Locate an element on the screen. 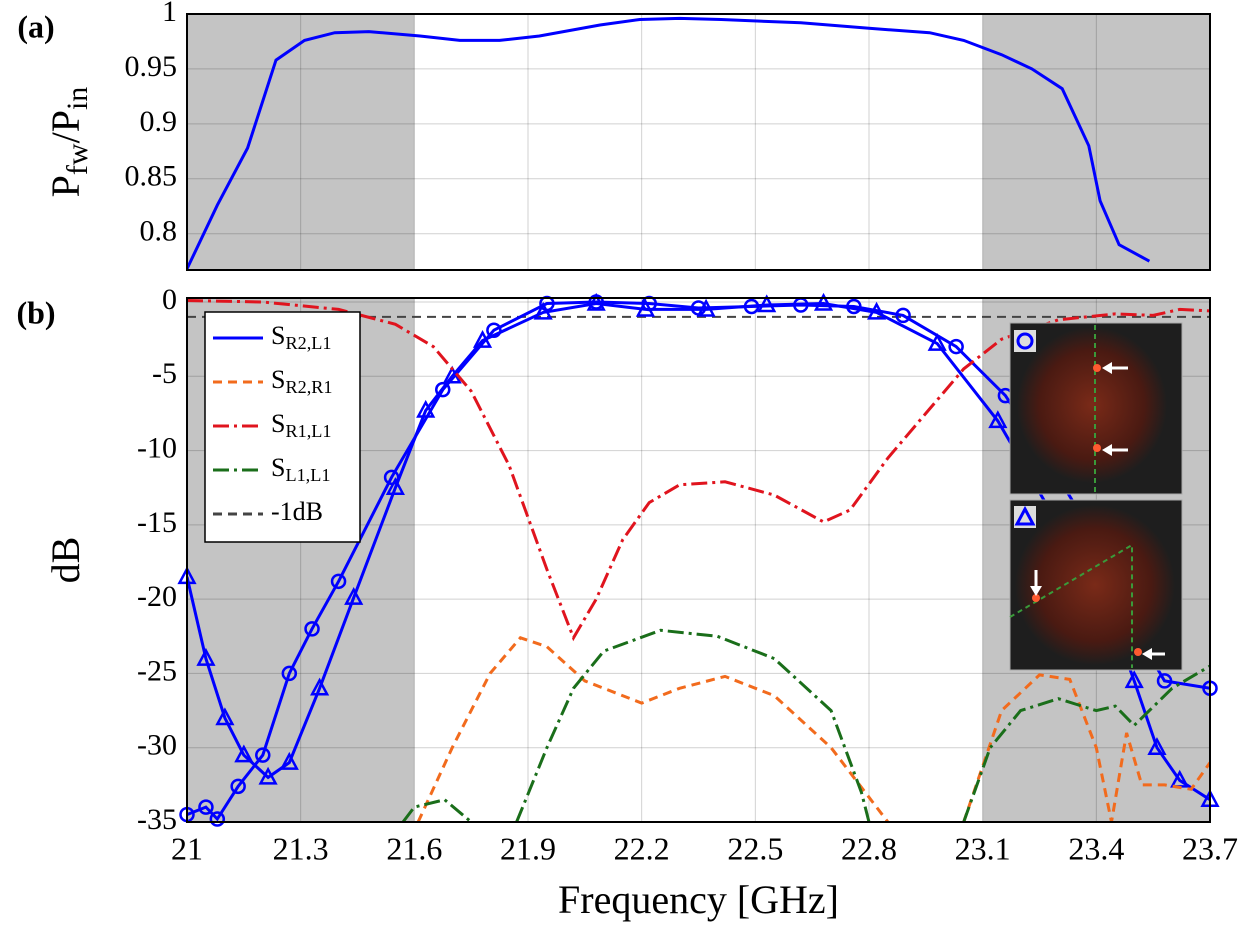  y-tick-label: -35 is located at coordinates (157, 819).